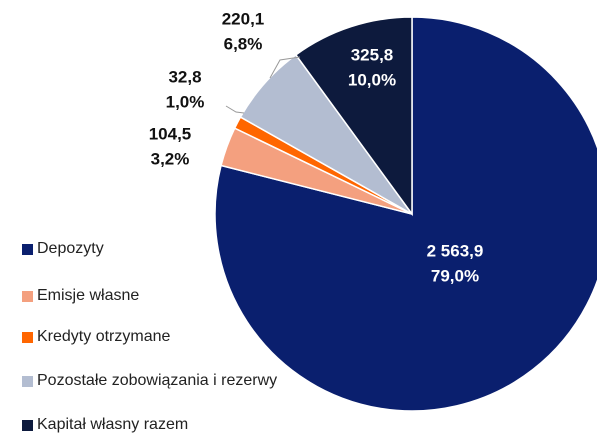  What do you see at coordinates (88, 295) in the screenshot?
I see `legend-label: Emisje własne` at bounding box center [88, 295].